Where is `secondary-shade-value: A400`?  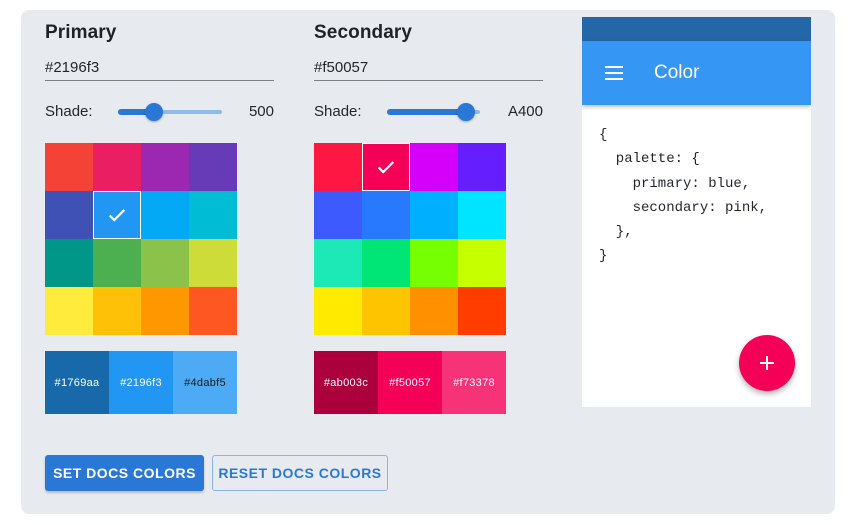
secondary-shade-value: A400 is located at coordinates (525, 111).